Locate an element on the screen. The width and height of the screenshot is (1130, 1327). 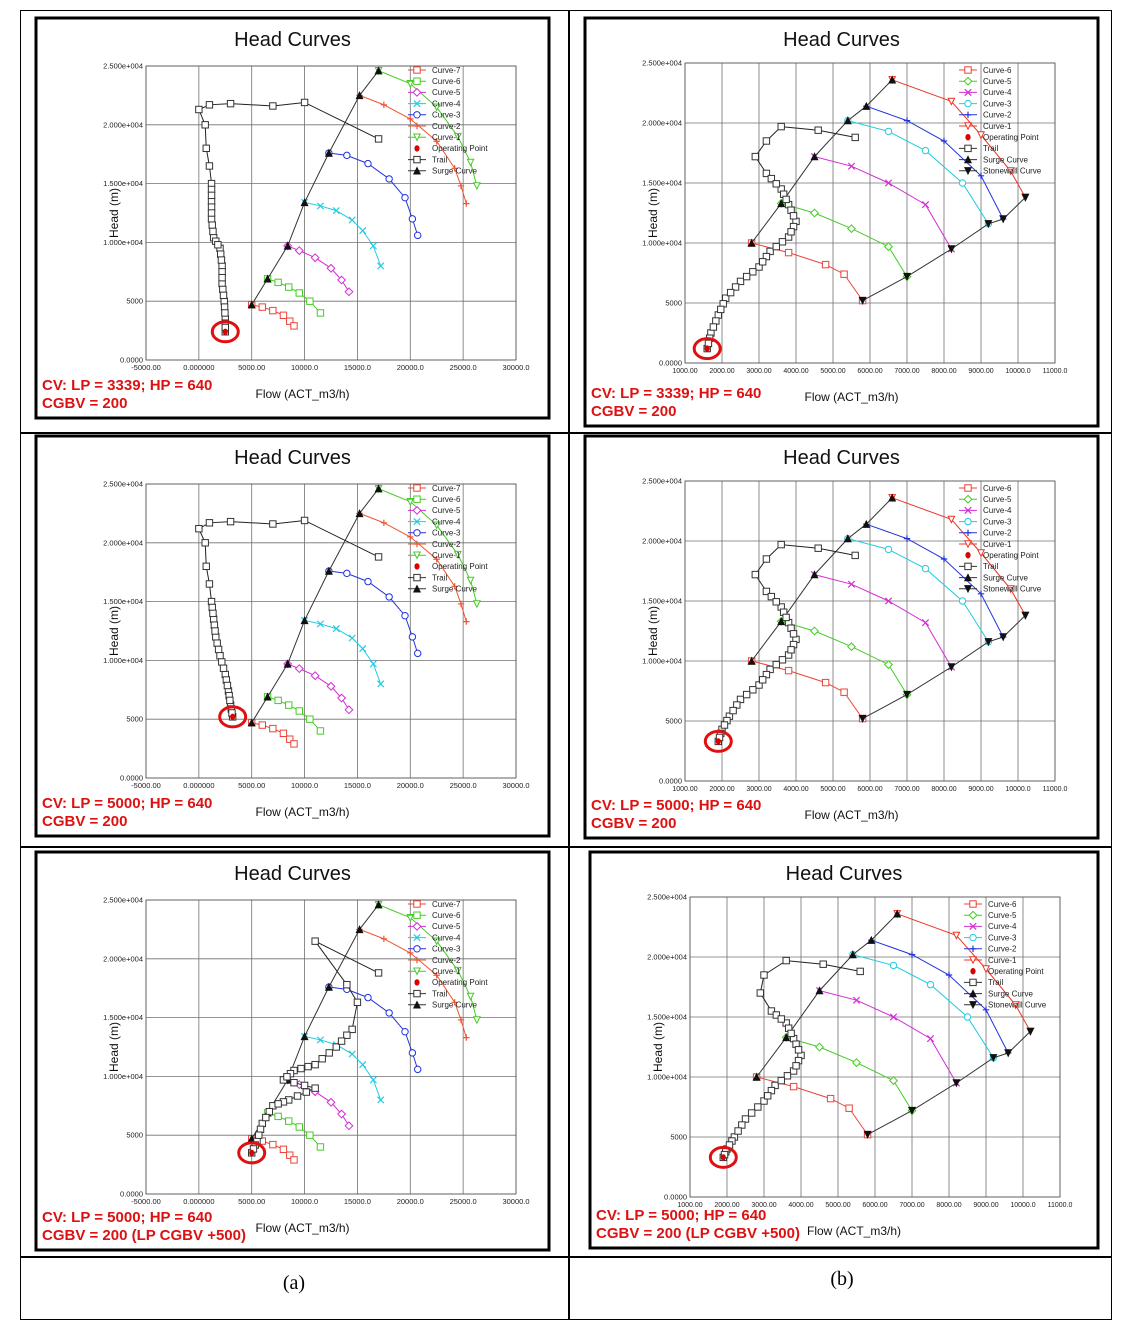
x-tick-label: 10000.0 is located at coordinates (1022, 1205).